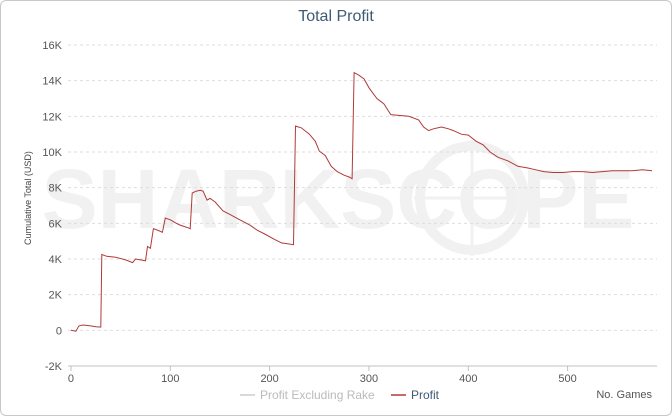 The image size is (672, 416). What do you see at coordinates (56, 224) in the screenshot?
I see `y-tick-label: 6K` at bounding box center [56, 224].